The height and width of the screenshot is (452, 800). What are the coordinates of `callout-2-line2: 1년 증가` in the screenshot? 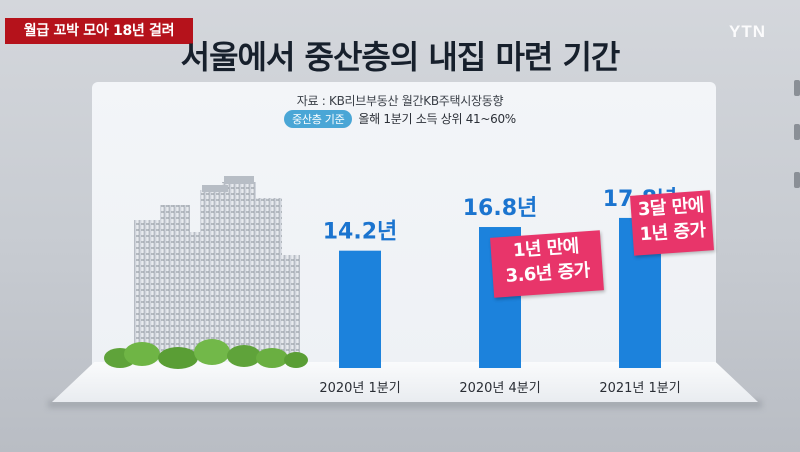 It's located at (673, 232).